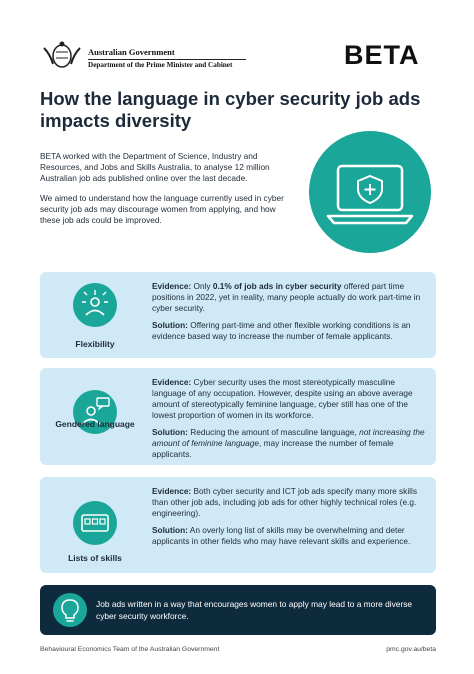 The image size is (474, 674). Describe the element at coordinates (167, 59) in the screenshot. I see `divider` at that location.